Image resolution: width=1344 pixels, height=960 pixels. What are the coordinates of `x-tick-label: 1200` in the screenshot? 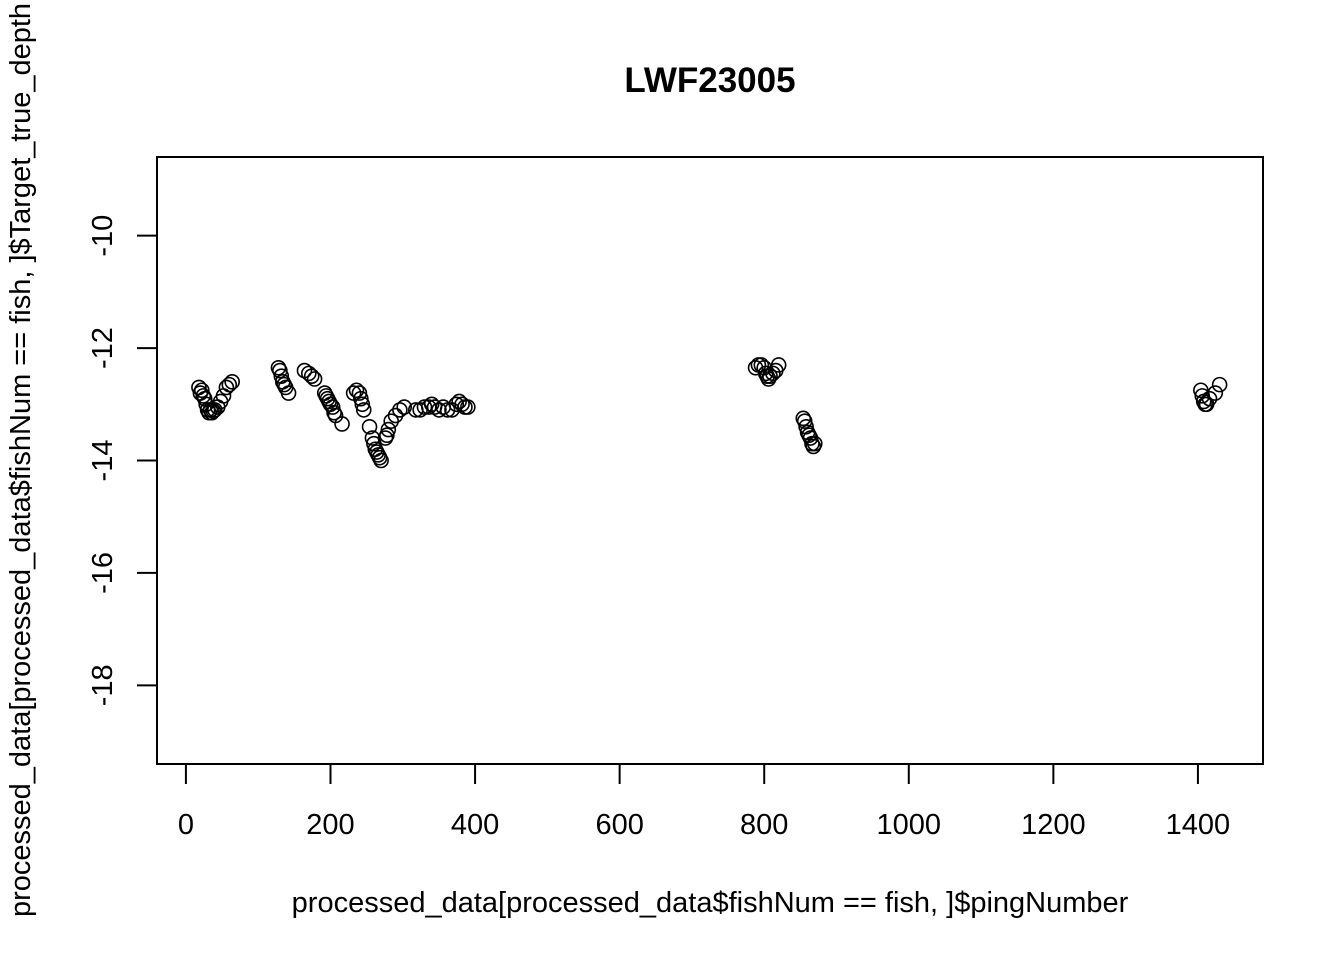 It's located at (1053, 825).